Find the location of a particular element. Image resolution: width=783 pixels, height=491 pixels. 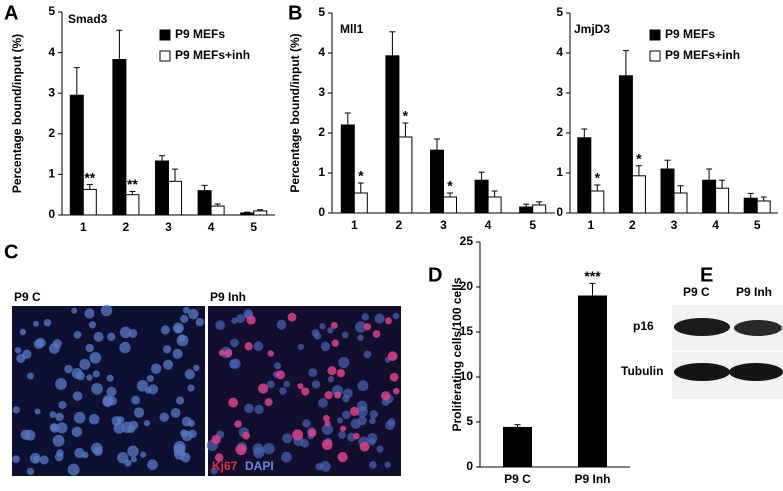

y-axis-label: Proliferating cells/100 cells is located at coordinates (457, 354).